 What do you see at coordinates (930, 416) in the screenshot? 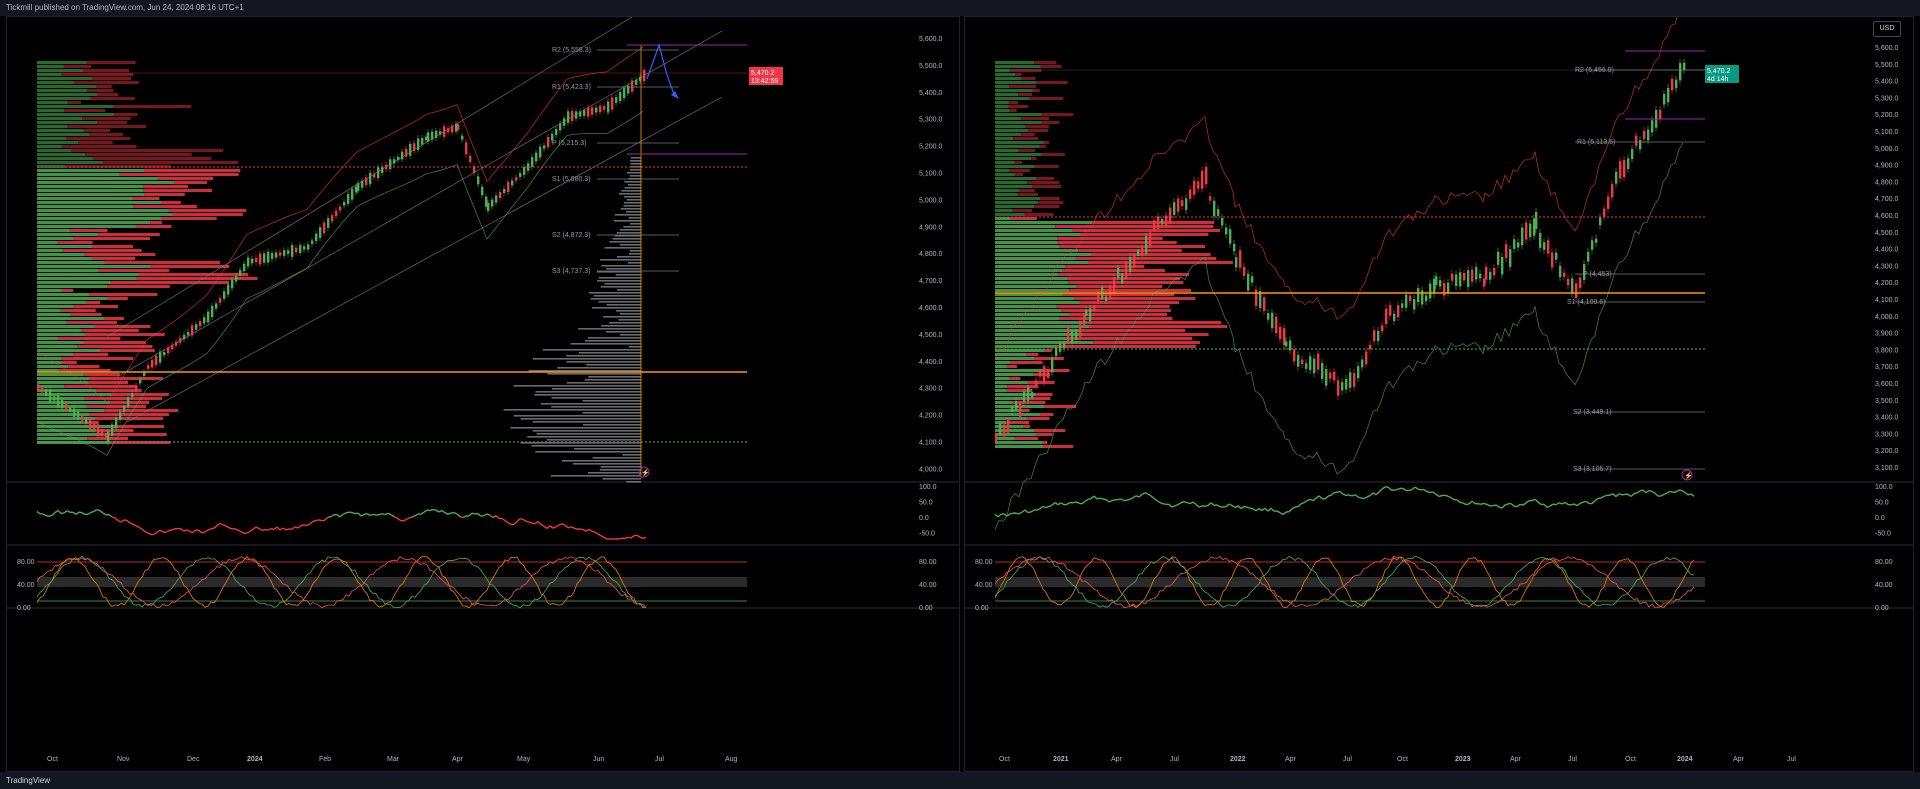
I see `price-tick: 4,200.0` at bounding box center [930, 416].